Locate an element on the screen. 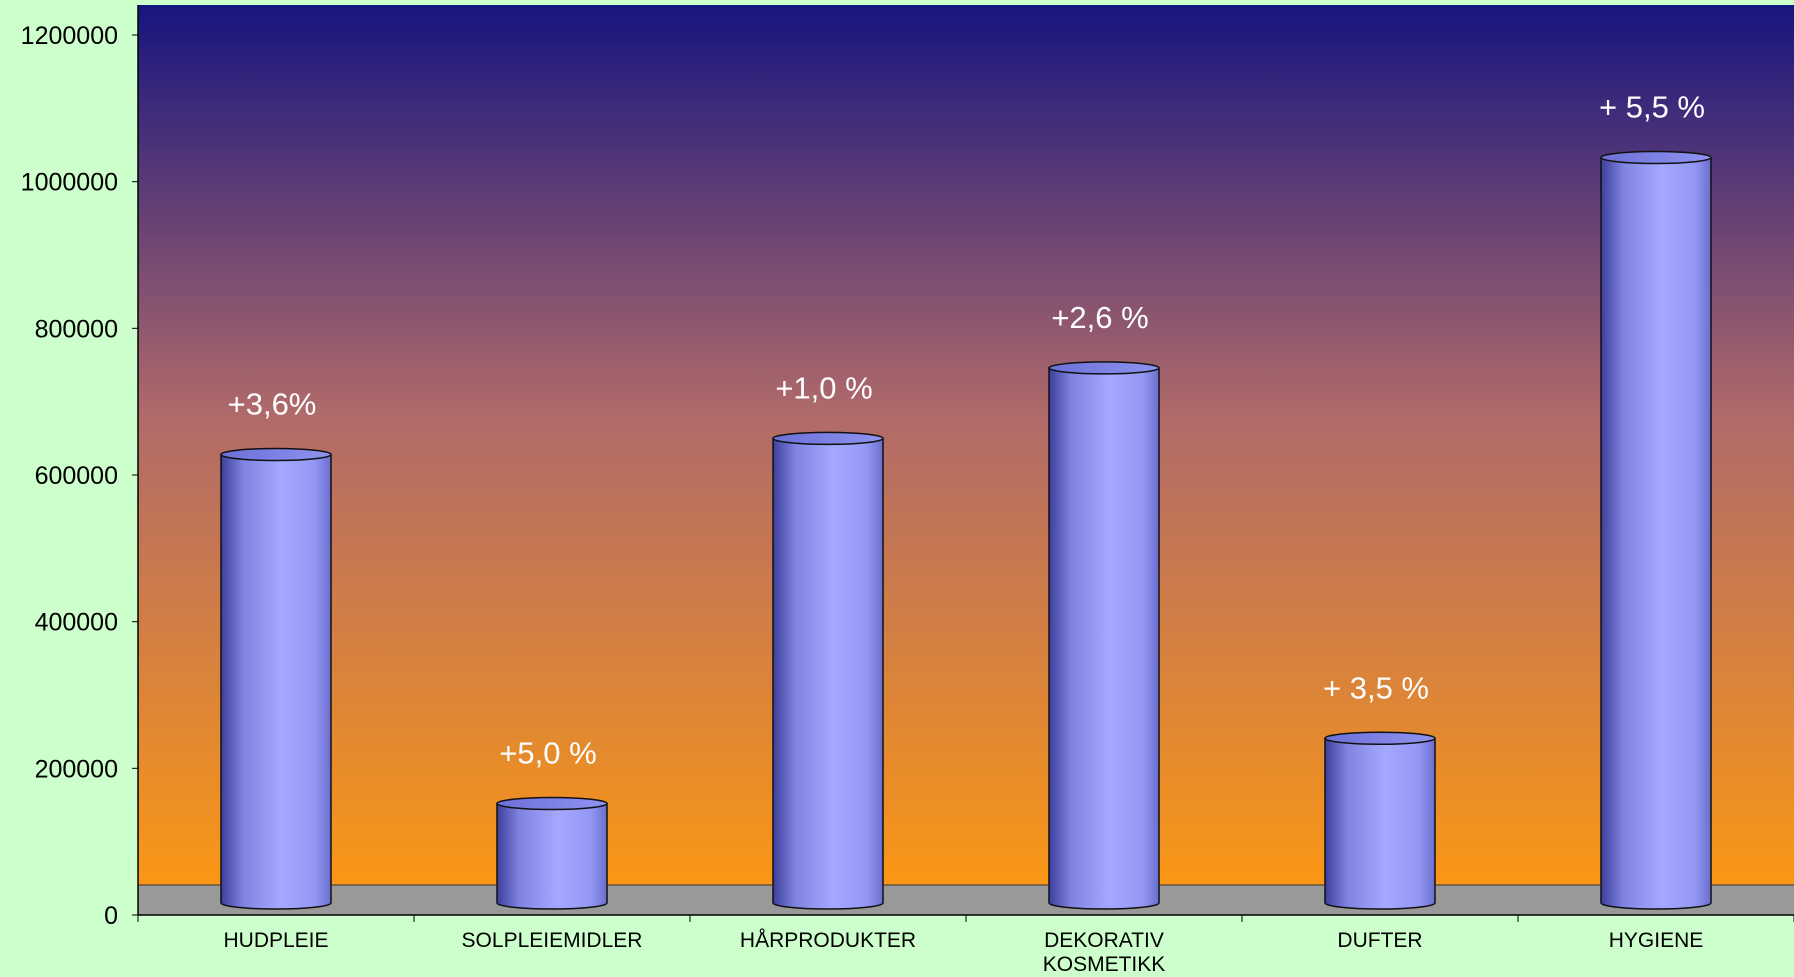 This screenshot has height=977, width=1794. x-category-label: HÅRPRODUKTER is located at coordinates (828, 940).